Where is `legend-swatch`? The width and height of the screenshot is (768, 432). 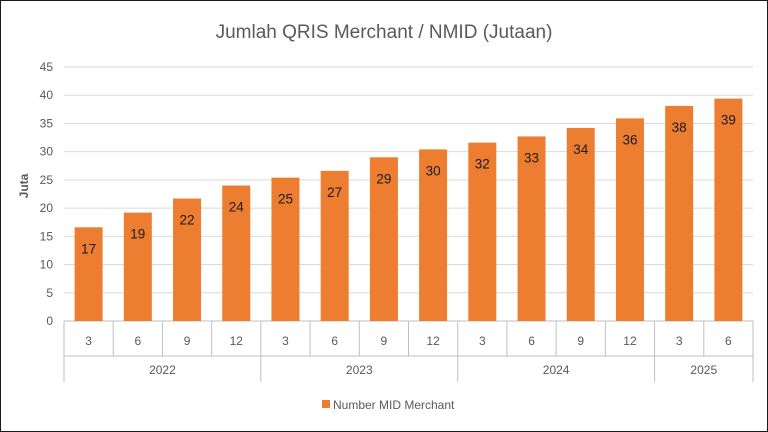
legend-swatch is located at coordinates (326, 404).